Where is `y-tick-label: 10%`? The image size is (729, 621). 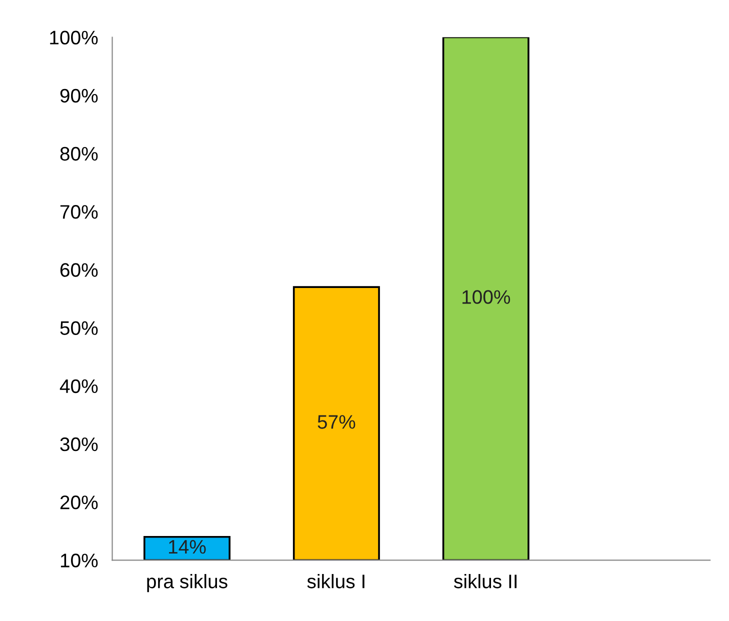
y-tick-label: 10% is located at coordinates (79, 561).